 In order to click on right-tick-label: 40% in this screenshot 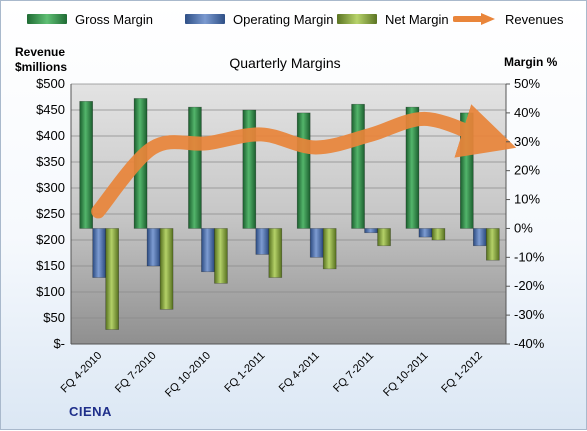, I will do `click(527, 112)`.